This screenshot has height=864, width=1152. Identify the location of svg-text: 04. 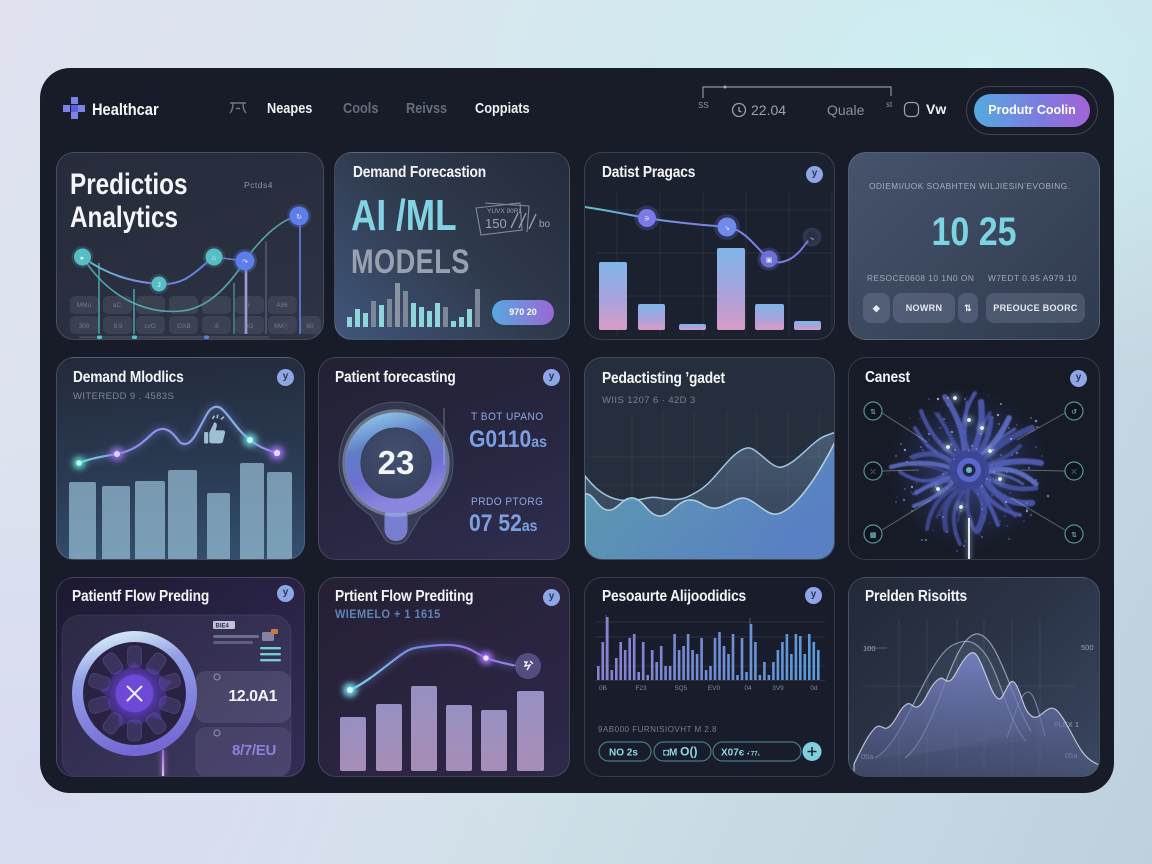
(748, 688).